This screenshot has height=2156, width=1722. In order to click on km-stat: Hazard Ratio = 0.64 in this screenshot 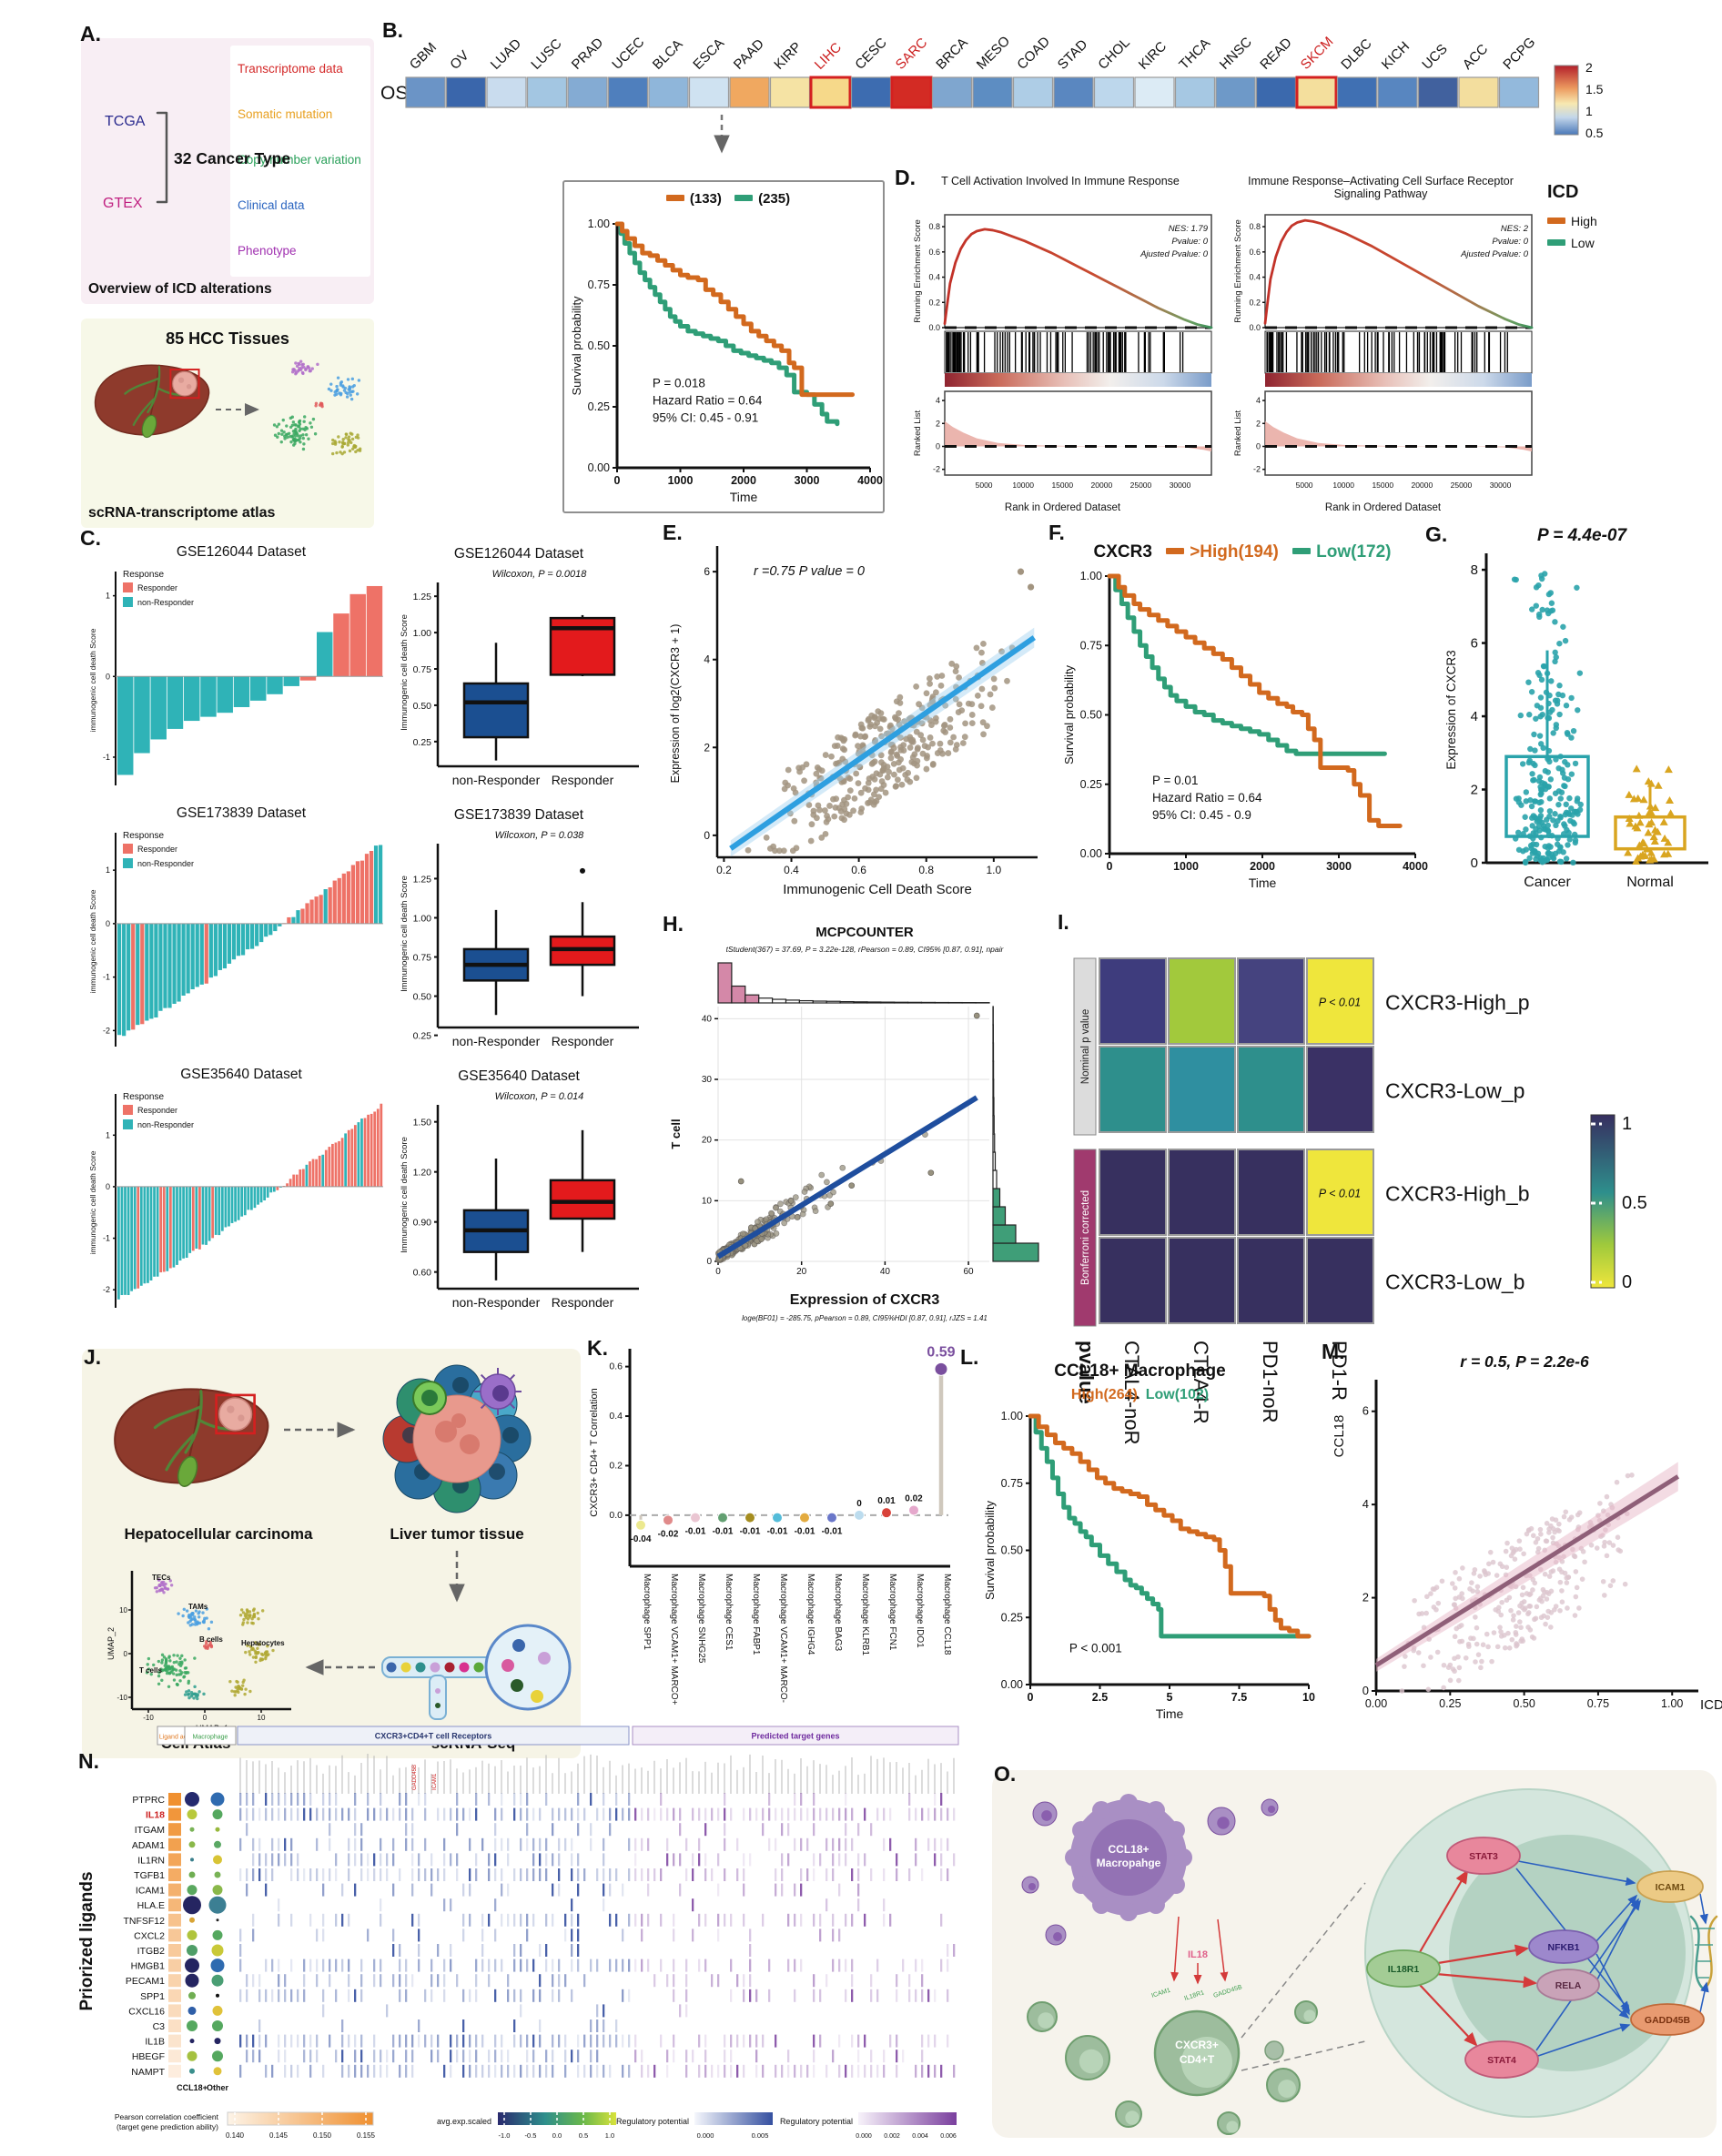, I will do `click(1207, 798)`.